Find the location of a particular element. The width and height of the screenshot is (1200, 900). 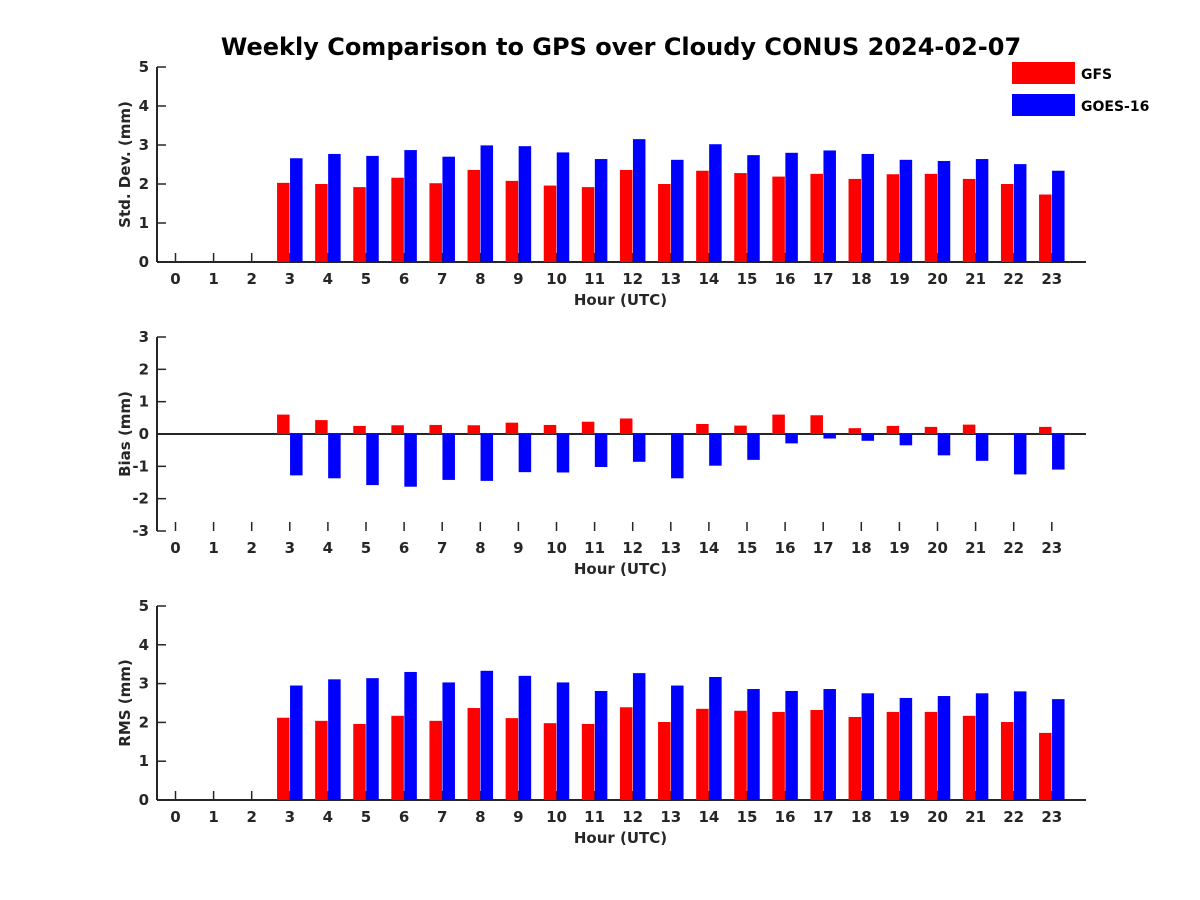

std-dev-x-label: Hour (UTC) is located at coordinates (620, 300).